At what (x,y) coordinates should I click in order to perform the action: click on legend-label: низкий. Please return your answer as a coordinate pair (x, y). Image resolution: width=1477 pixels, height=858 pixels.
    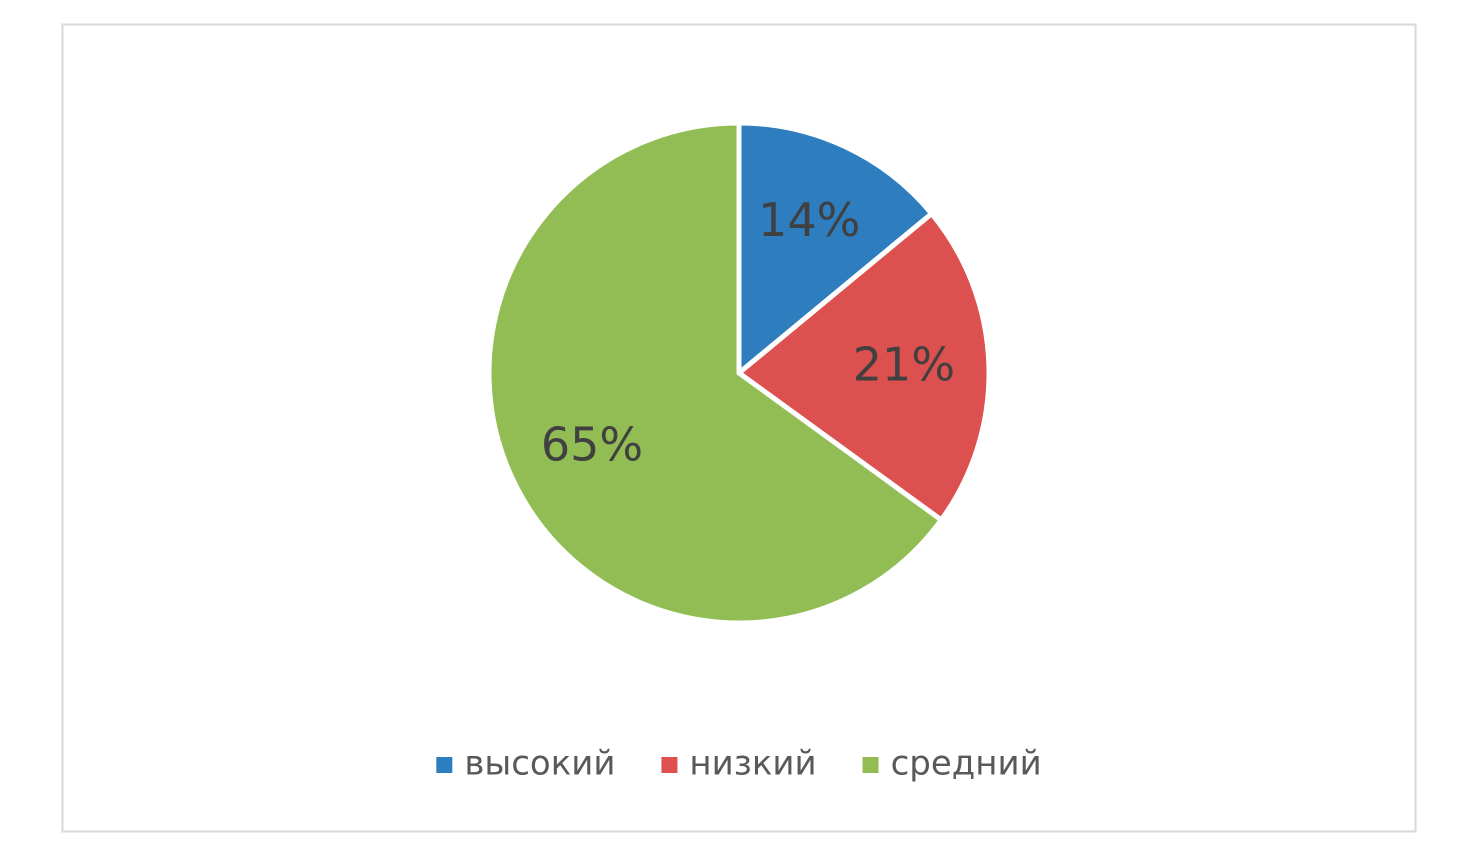
    Looking at the image, I should click on (752, 764).